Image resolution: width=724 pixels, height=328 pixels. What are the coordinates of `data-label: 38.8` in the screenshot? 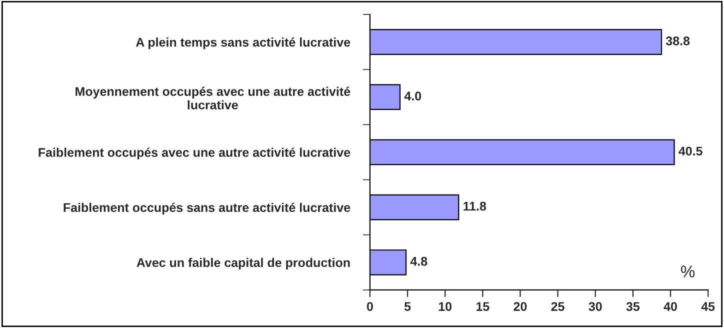 It's located at (678, 41).